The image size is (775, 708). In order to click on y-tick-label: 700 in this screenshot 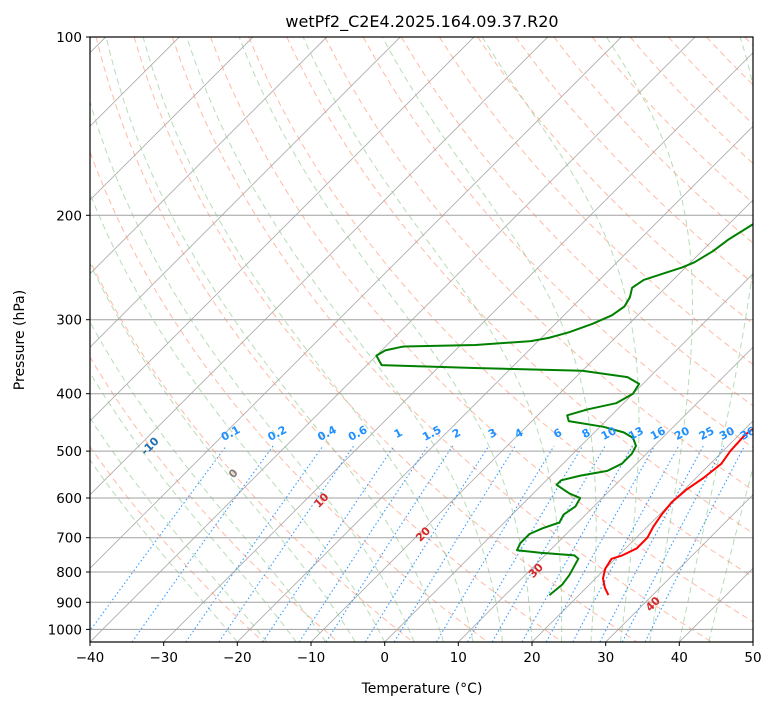, I will do `click(69, 539)`.